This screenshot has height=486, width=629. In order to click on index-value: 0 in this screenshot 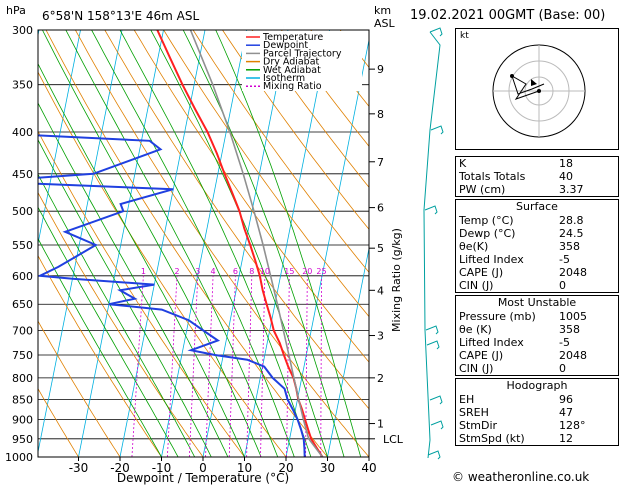, I will do `click(562, 368)`.